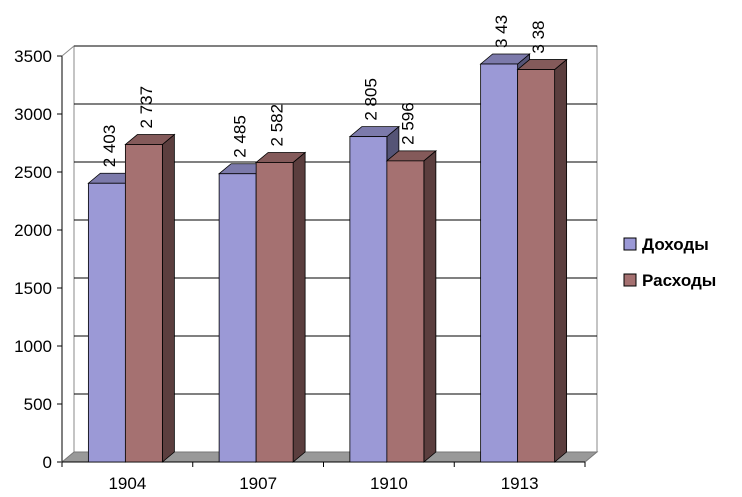 This screenshot has width=742, height=497. What do you see at coordinates (68, 51) in the screenshot?
I see `y-wall-edge` at bounding box center [68, 51].